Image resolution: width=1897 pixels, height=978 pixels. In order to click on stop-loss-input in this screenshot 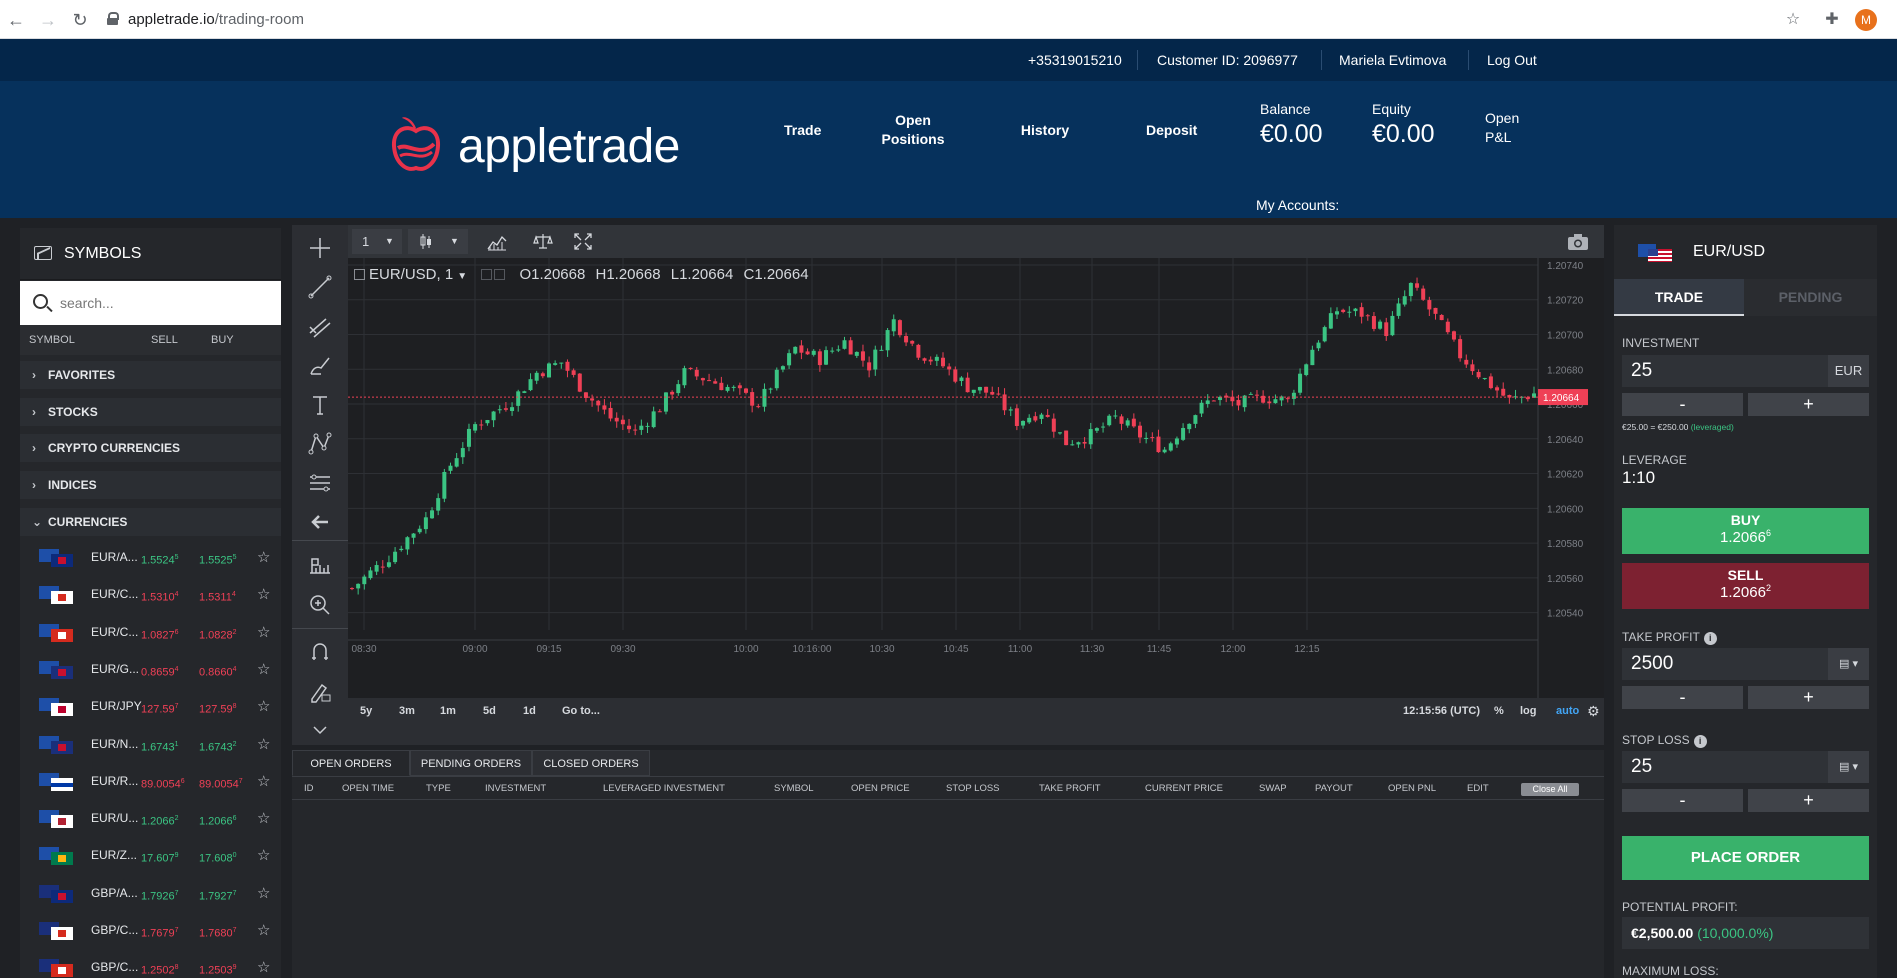, I will do `click(1725, 767)`.